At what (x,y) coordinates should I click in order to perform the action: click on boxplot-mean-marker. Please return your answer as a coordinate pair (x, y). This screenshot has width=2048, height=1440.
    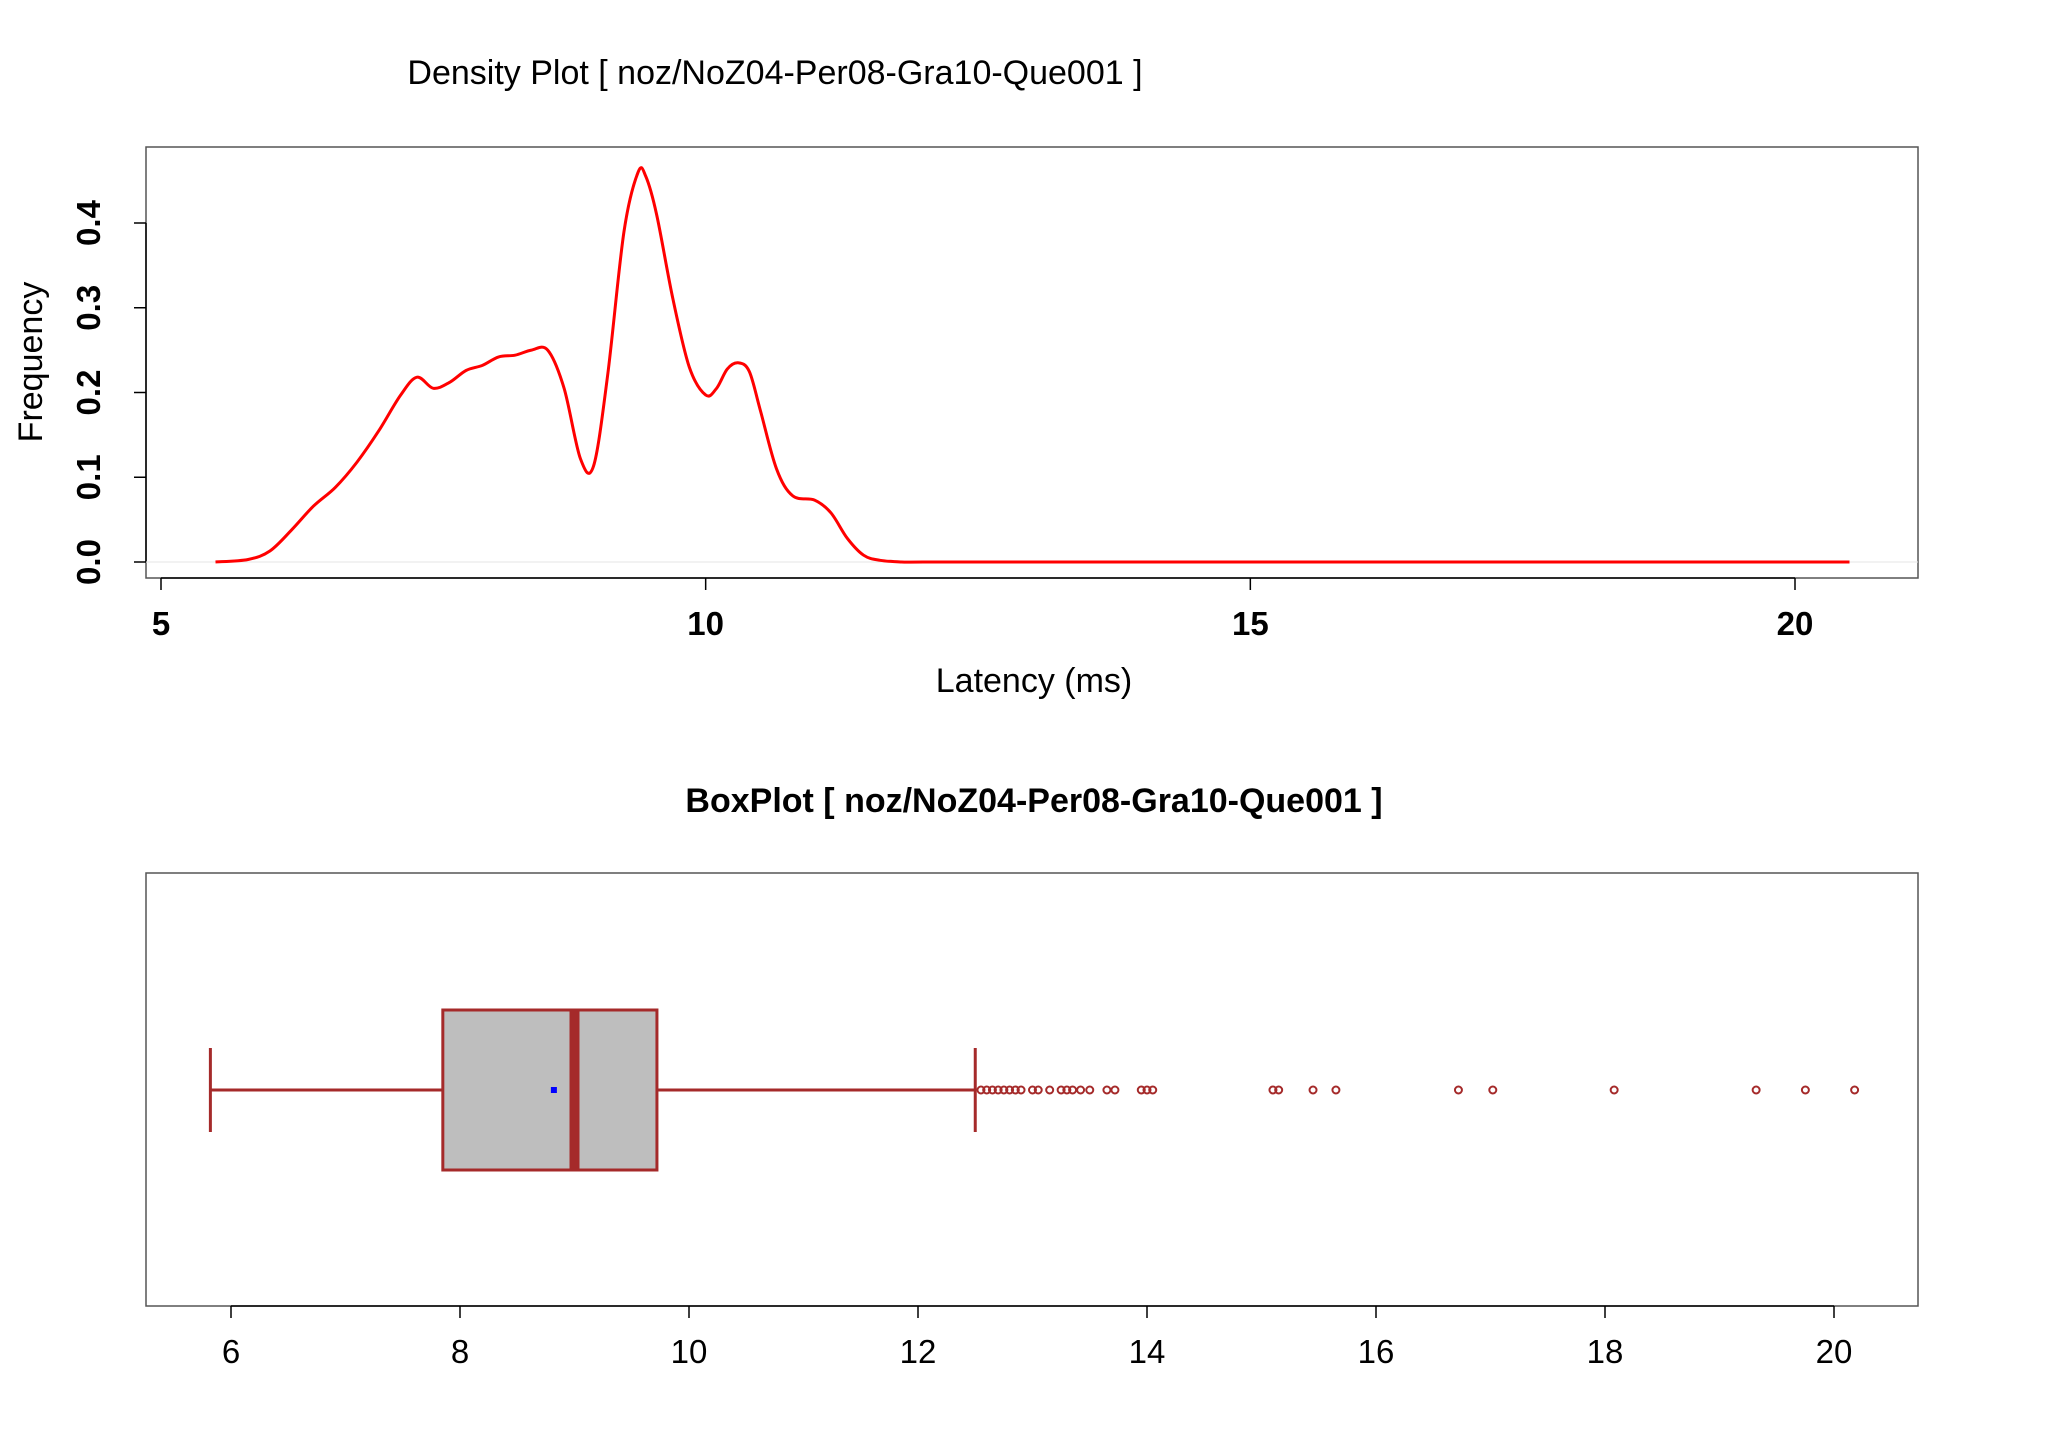
    Looking at the image, I should click on (553, 1090).